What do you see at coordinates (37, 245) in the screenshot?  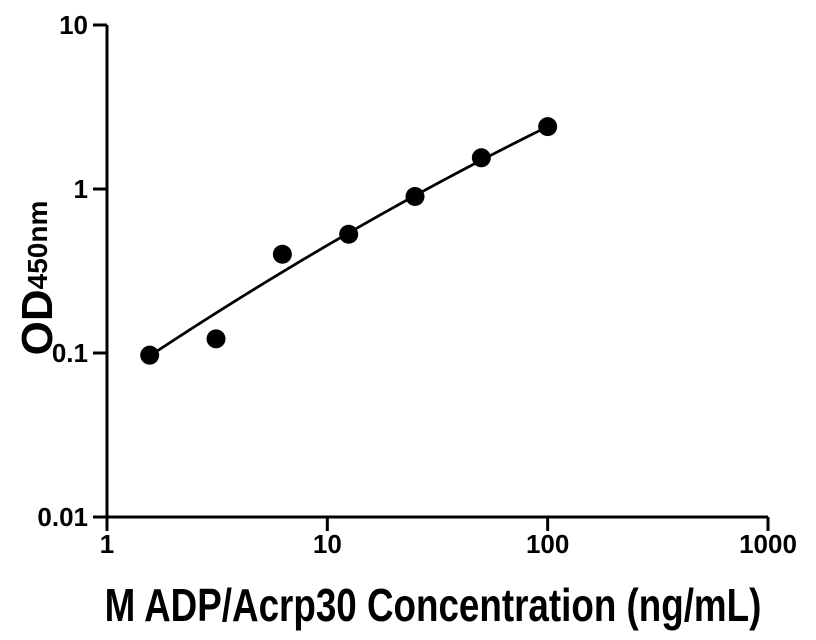 I see `y-axis-title-sub: 450nm` at bounding box center [37, 245].